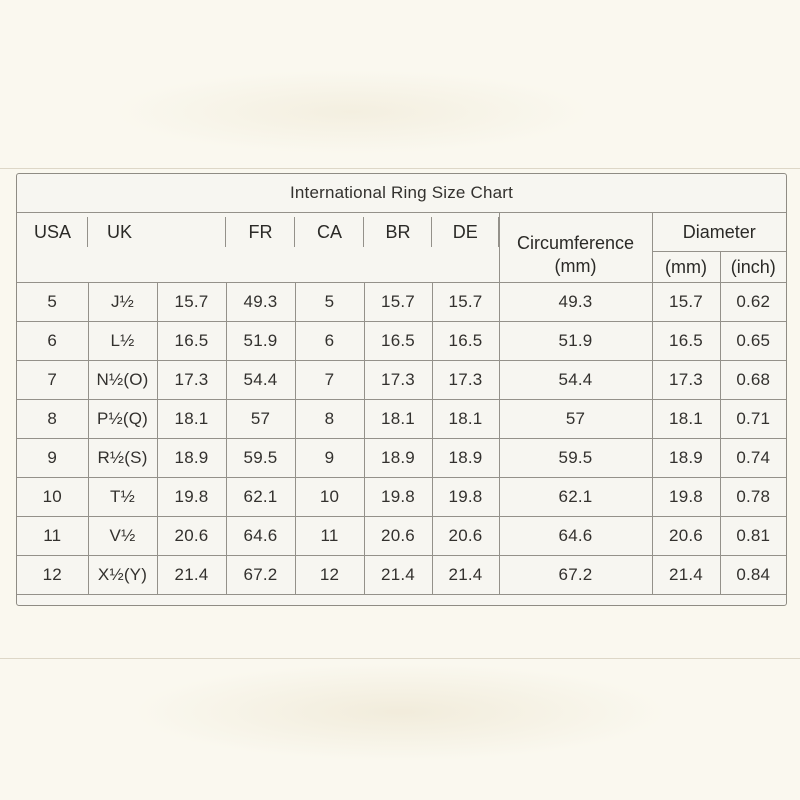 The image size is (800, 800). Describe the element at coordinates (575, 380) in the screenshot. I see `cell-circumference_mm: 54.4` at that location.